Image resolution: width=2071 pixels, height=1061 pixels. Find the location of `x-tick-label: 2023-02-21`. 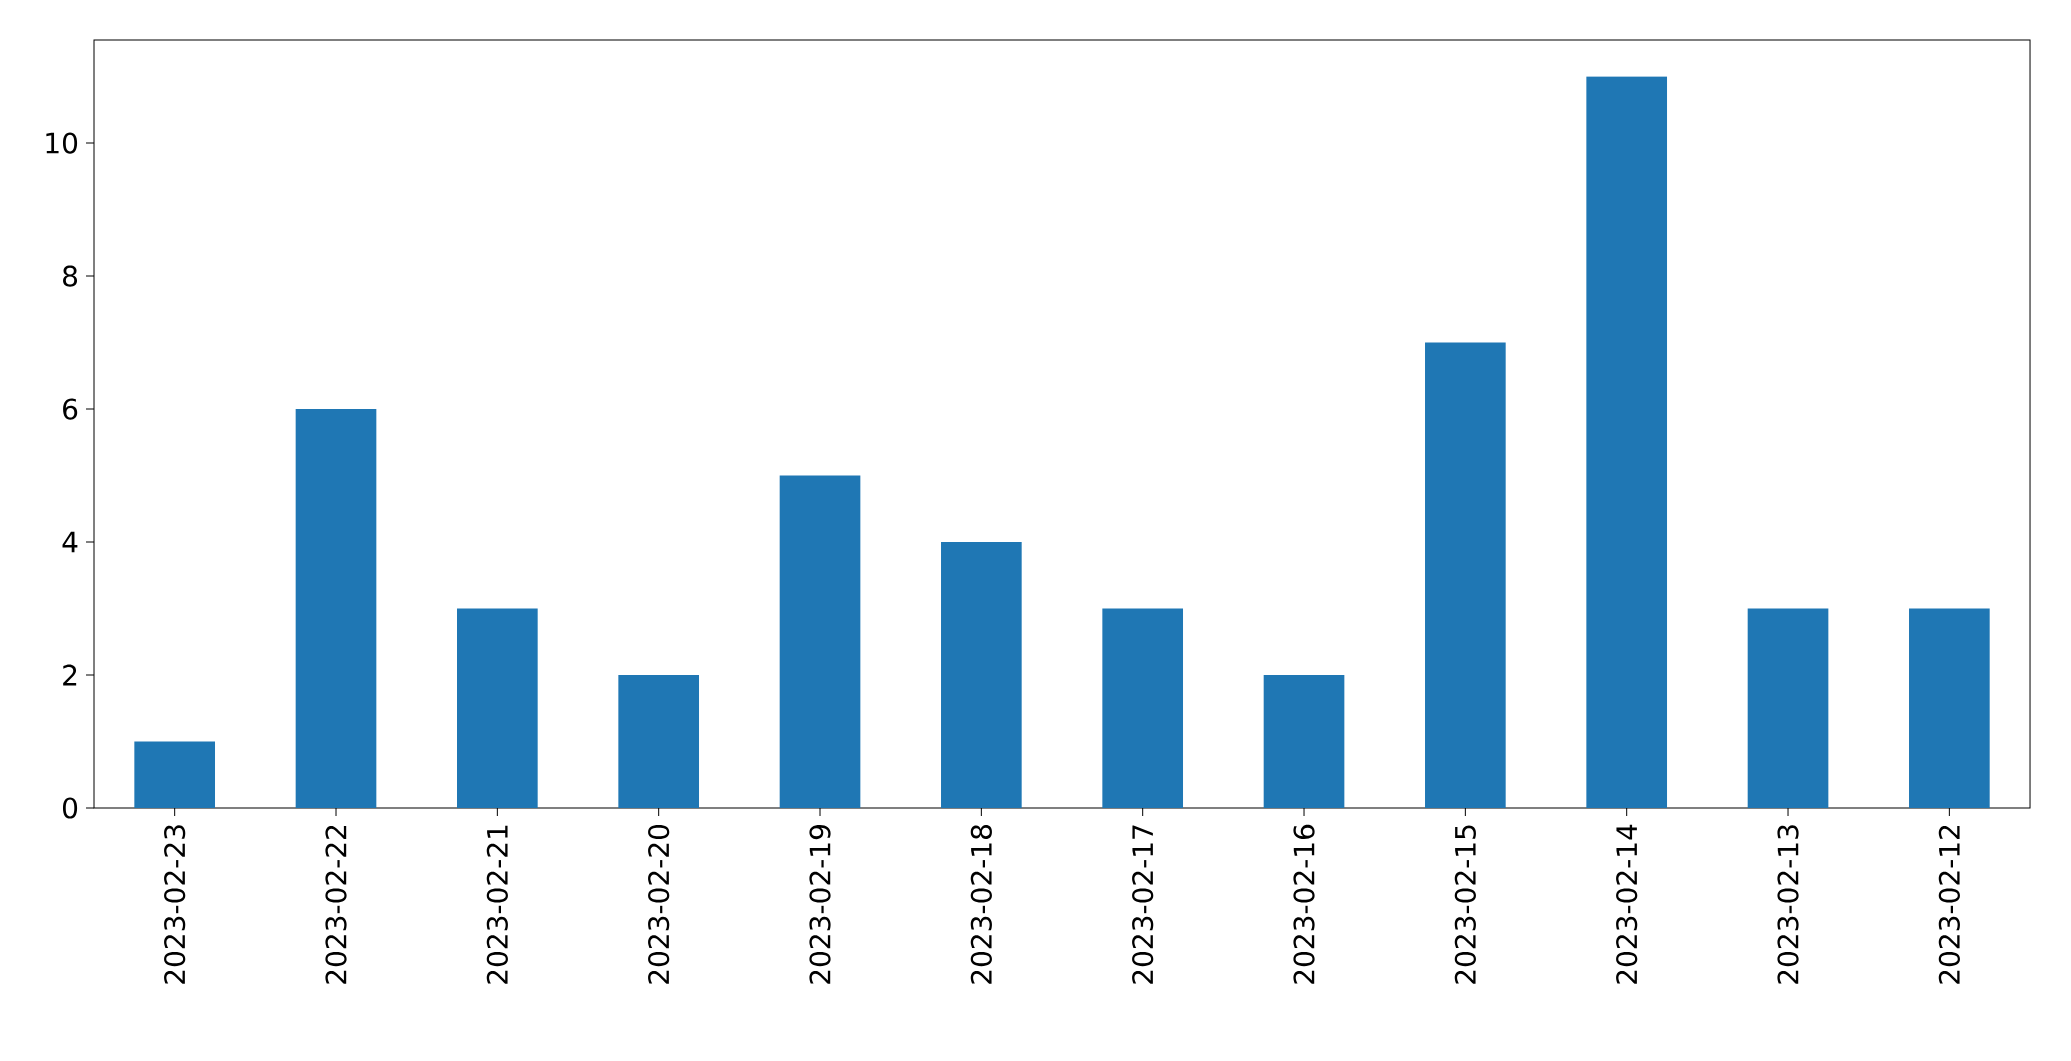

x-tick-label: 2023-02-21 is located at coordinates (497, 904).